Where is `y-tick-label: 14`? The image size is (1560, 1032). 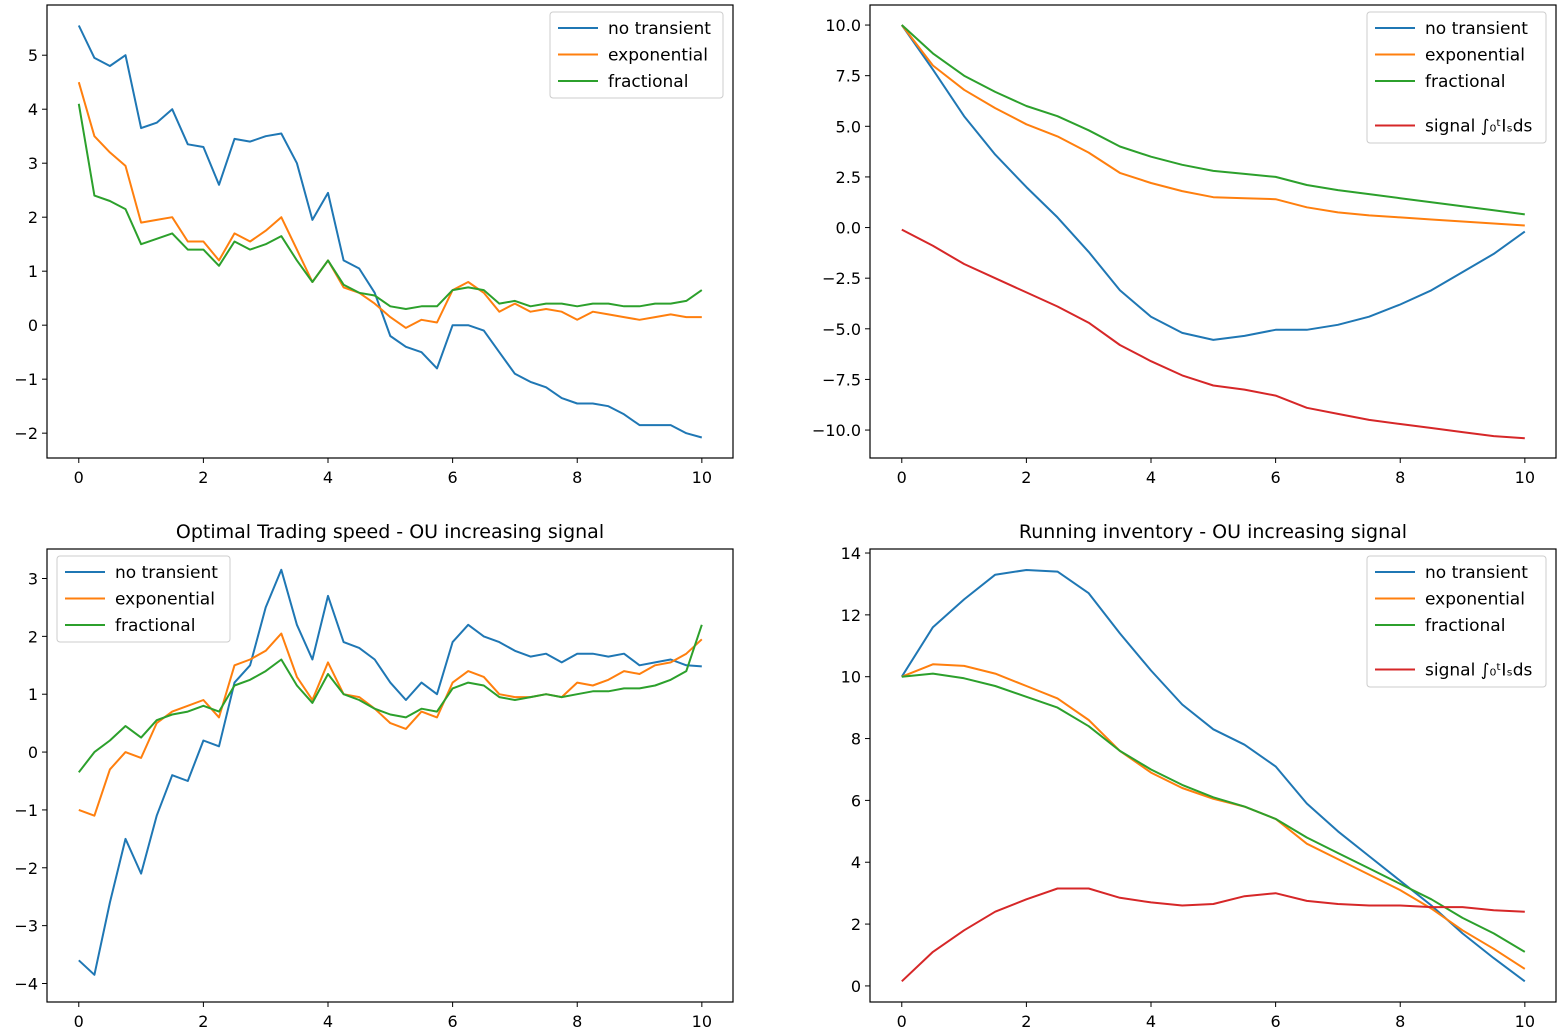
y-tick-label: 14 is located at coordinates (851, 553).